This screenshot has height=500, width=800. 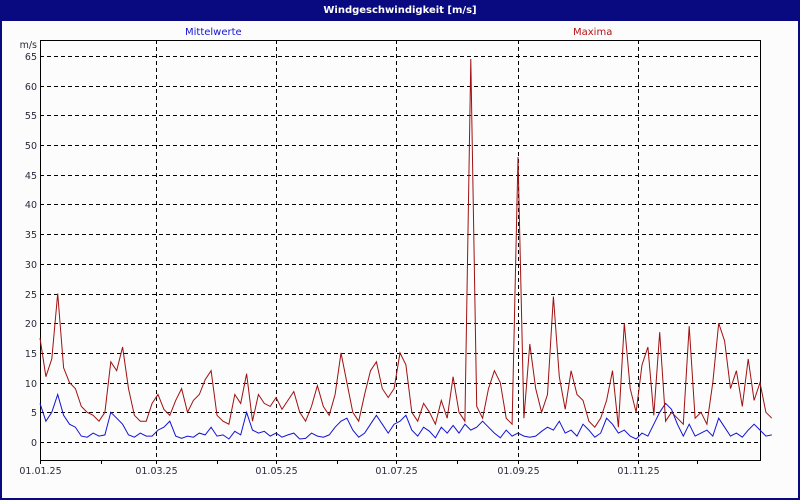 I want to click on x-tick-label: 01.05.25, so click(x=276, y=471).